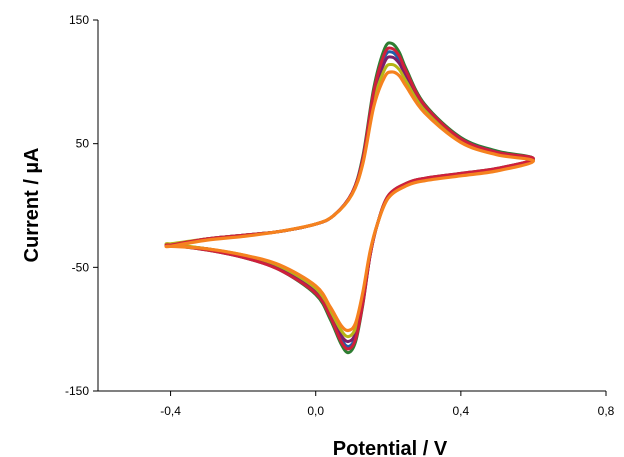 The width and height of the screenshot is (624, 457). I want to click on x-tick-label: 0,4, so click(461, 411).